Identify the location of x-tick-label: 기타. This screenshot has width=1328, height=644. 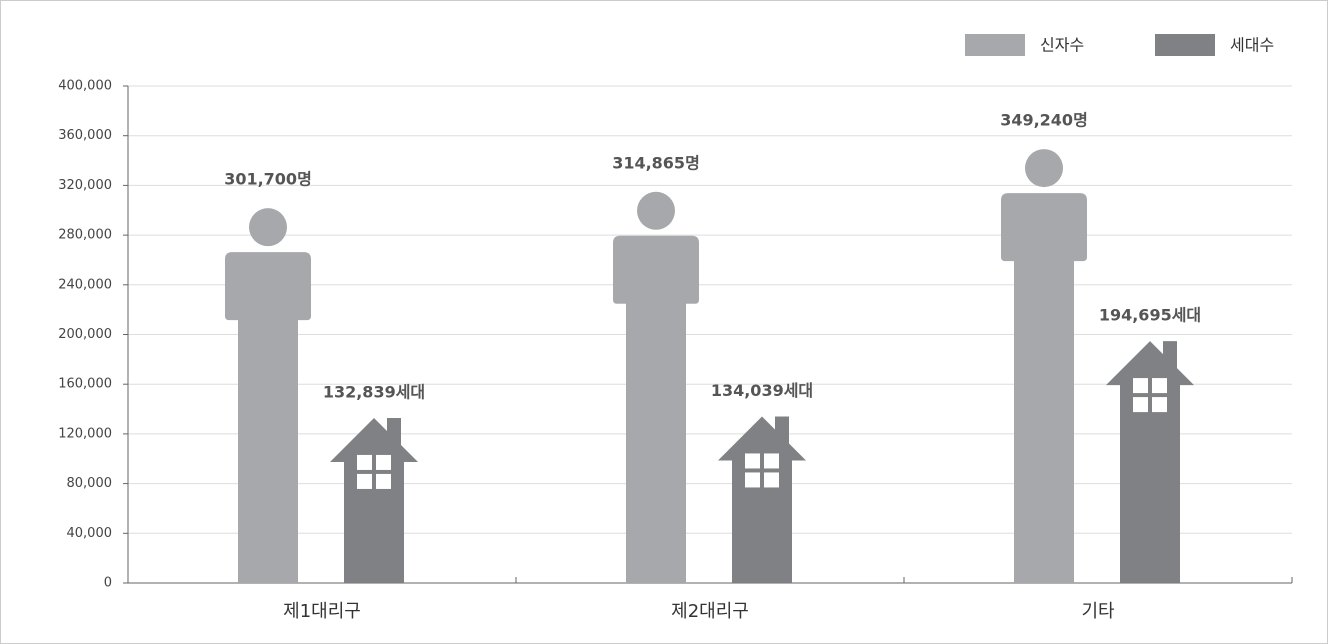
(1098, 611).